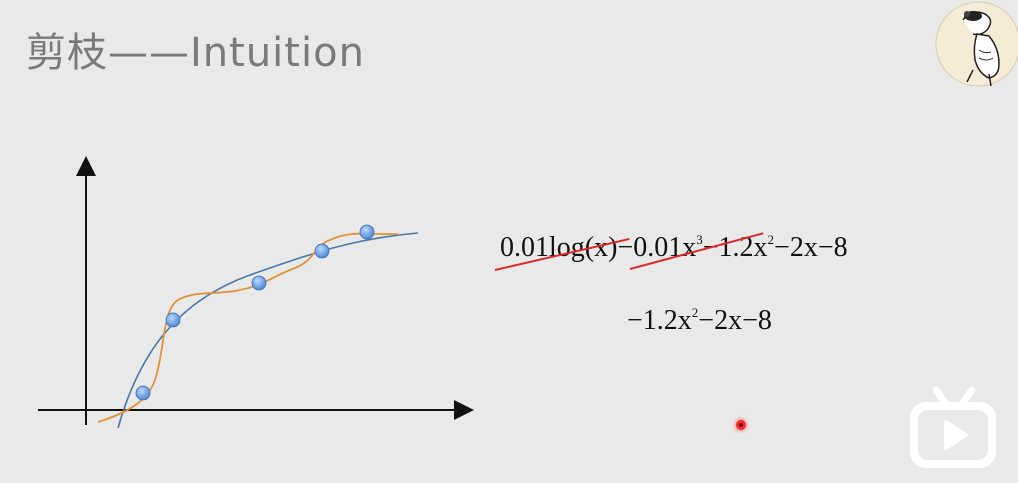  I want to click on smooth-fit-curve, so click(268, 330).